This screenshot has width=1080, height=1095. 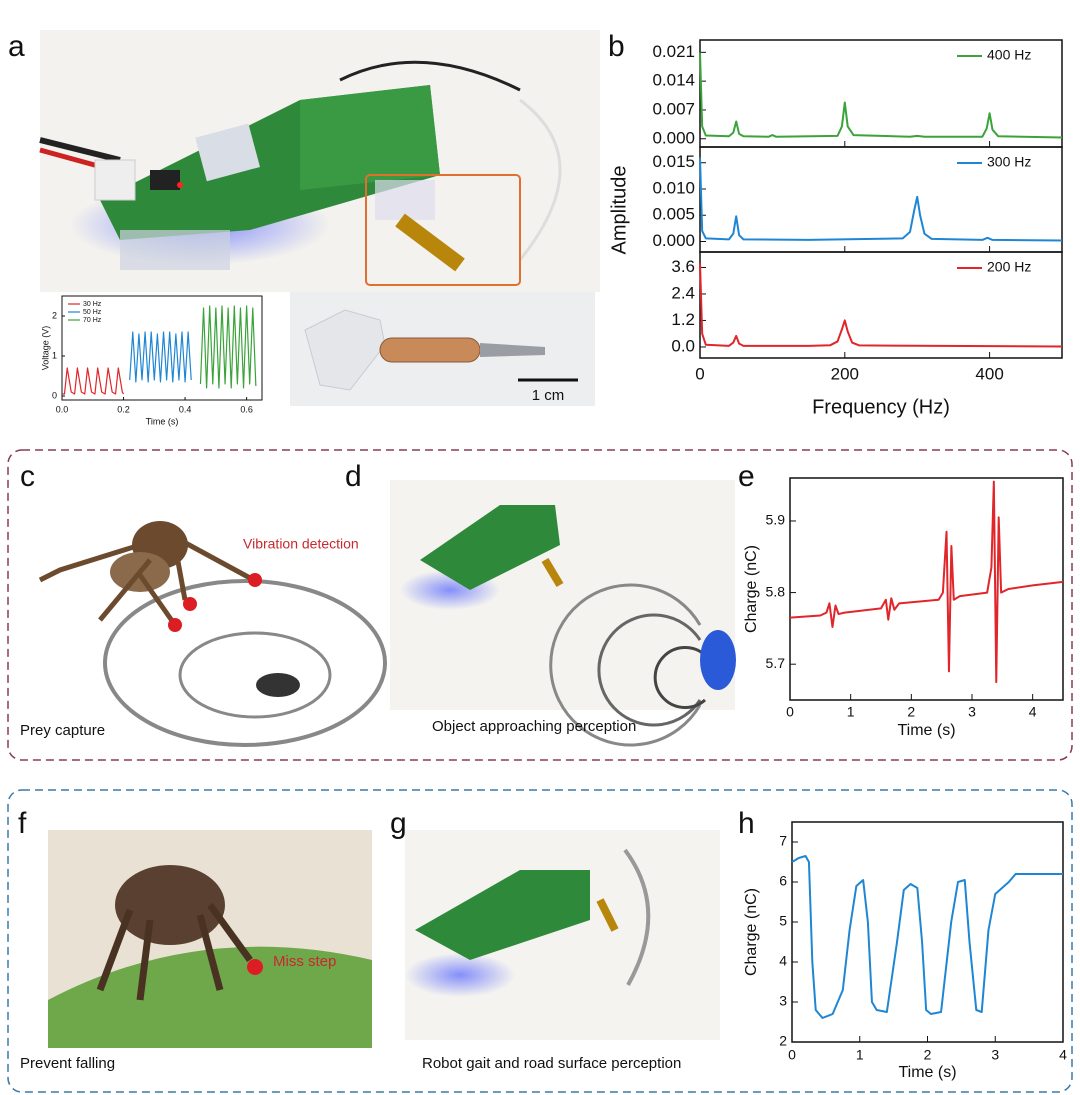 I want to click on annotation: Vibration detection, so click(x=301, y=544).